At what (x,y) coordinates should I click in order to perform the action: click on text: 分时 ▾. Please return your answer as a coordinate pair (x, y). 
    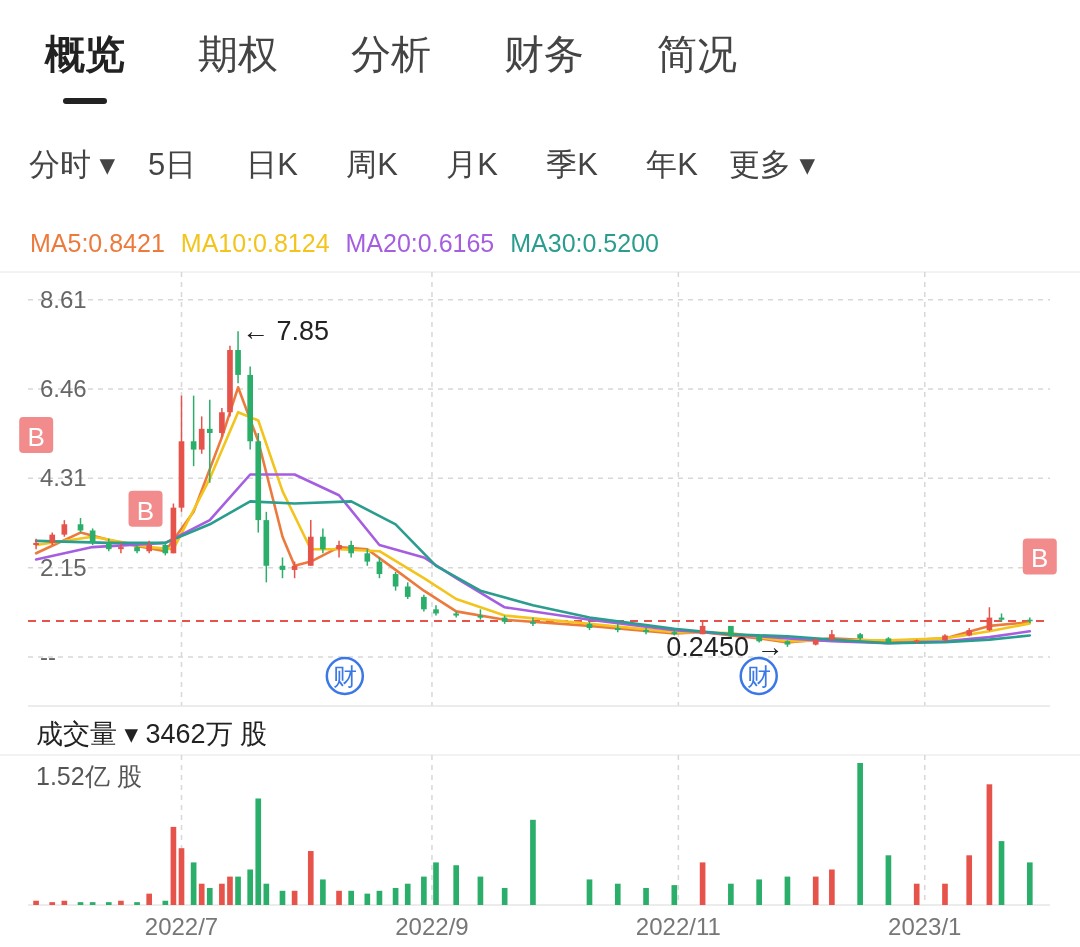
    Looking at the image, I should click on (72, 164).